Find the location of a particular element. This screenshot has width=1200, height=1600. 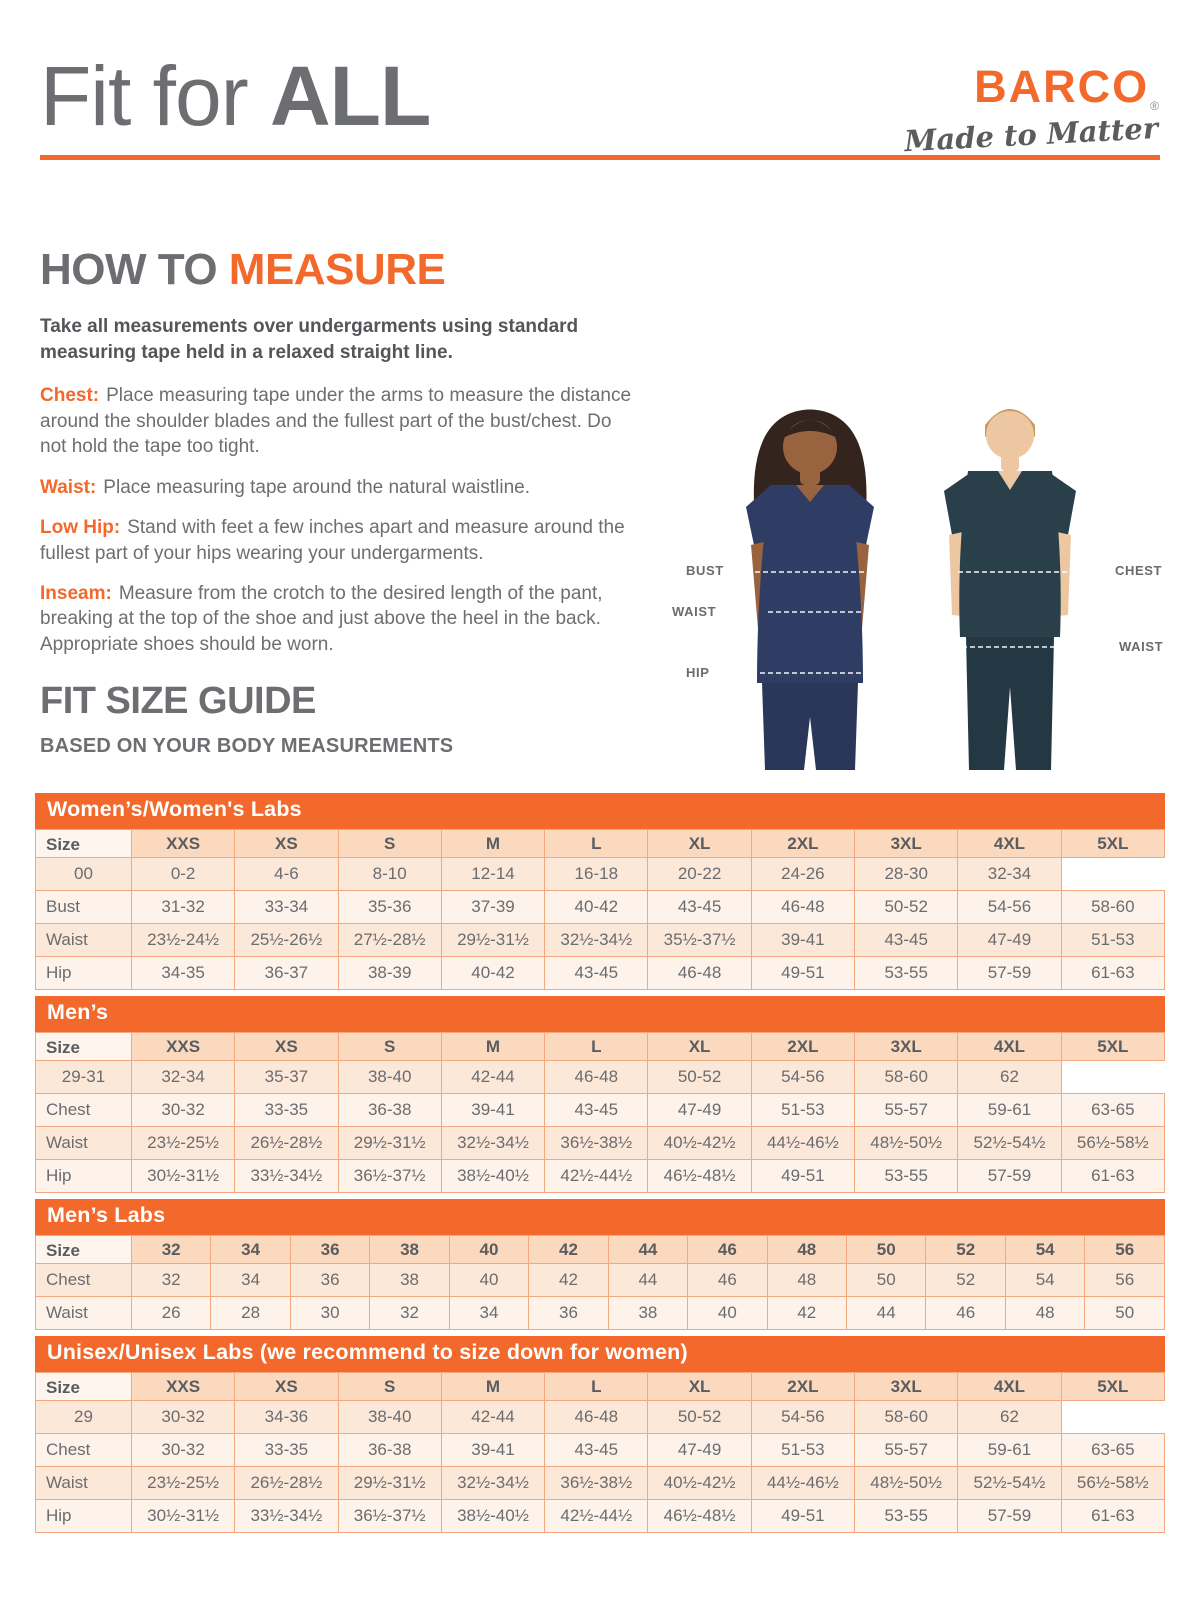

size-col-header: 46 is located at coordinates (727, 1249).